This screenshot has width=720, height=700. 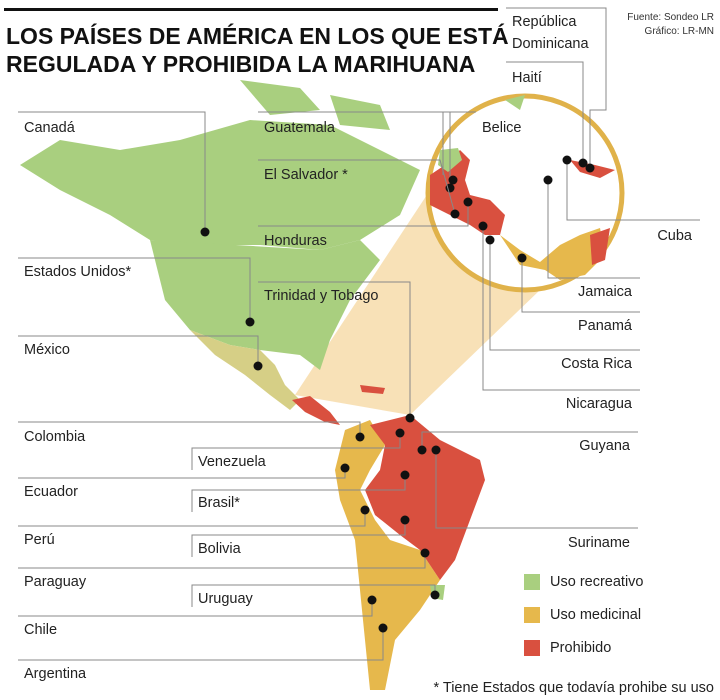 I want to click on country-label: Guyana, so click(x=605, y=446).